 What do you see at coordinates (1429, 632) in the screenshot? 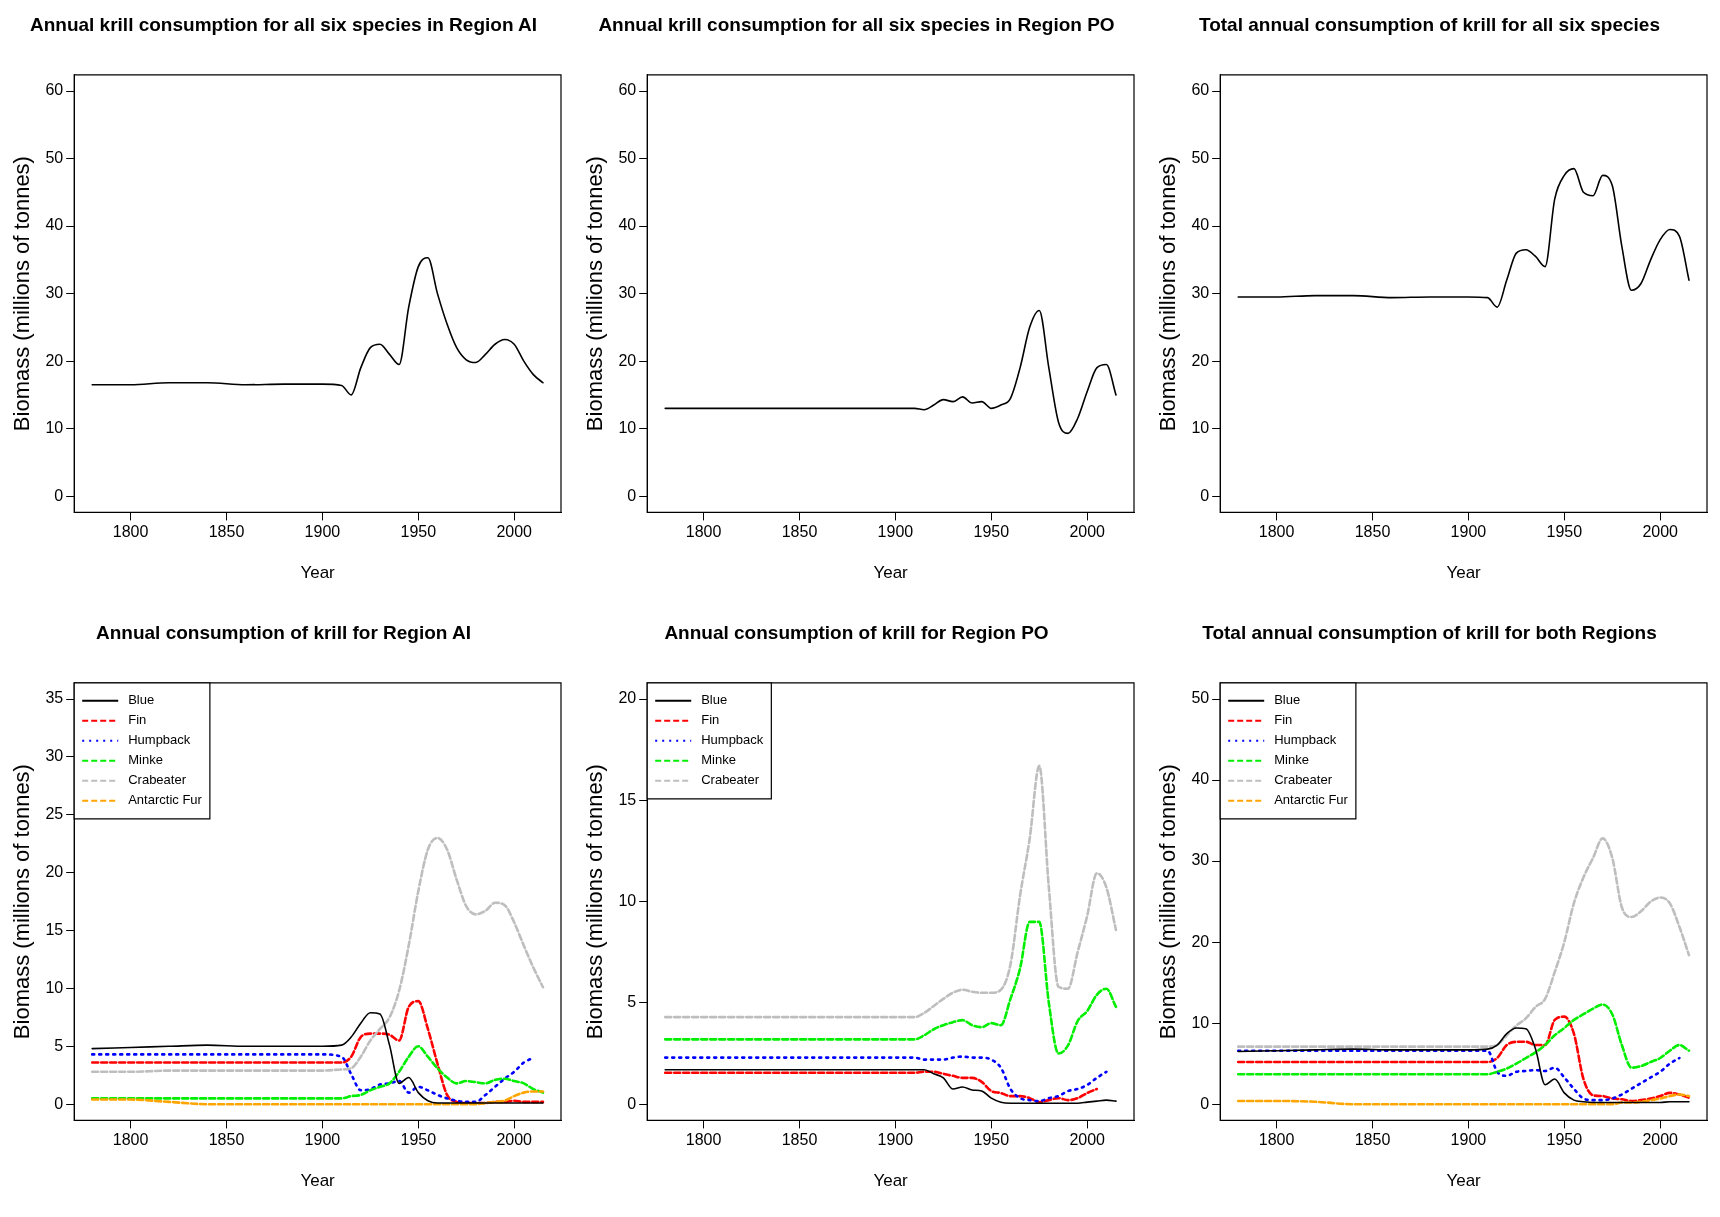
I see `chart-title: Total annual consumption of krill for both Regions` at bounding box center [1429, 632].